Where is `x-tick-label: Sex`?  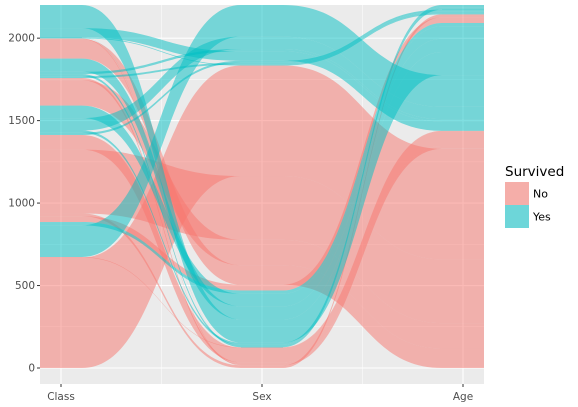
x-tick-label: Sex is located at coordinates (261, 397).